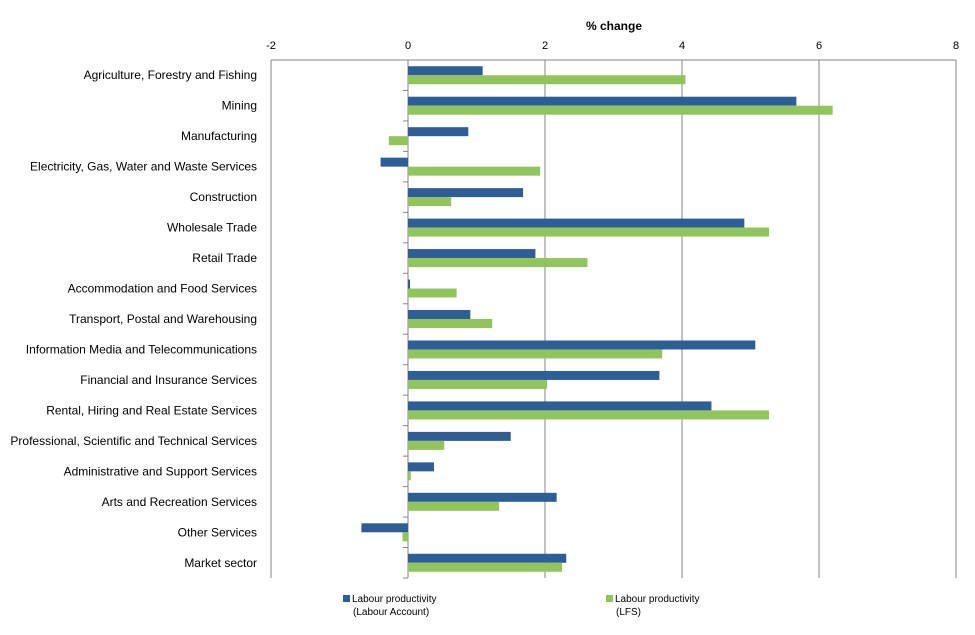 This screenshot has width=975, height=635. Describe the element at coordinates (160, 471) in the screenshot. I see `category-label: Administrative and Support Services` at that location.